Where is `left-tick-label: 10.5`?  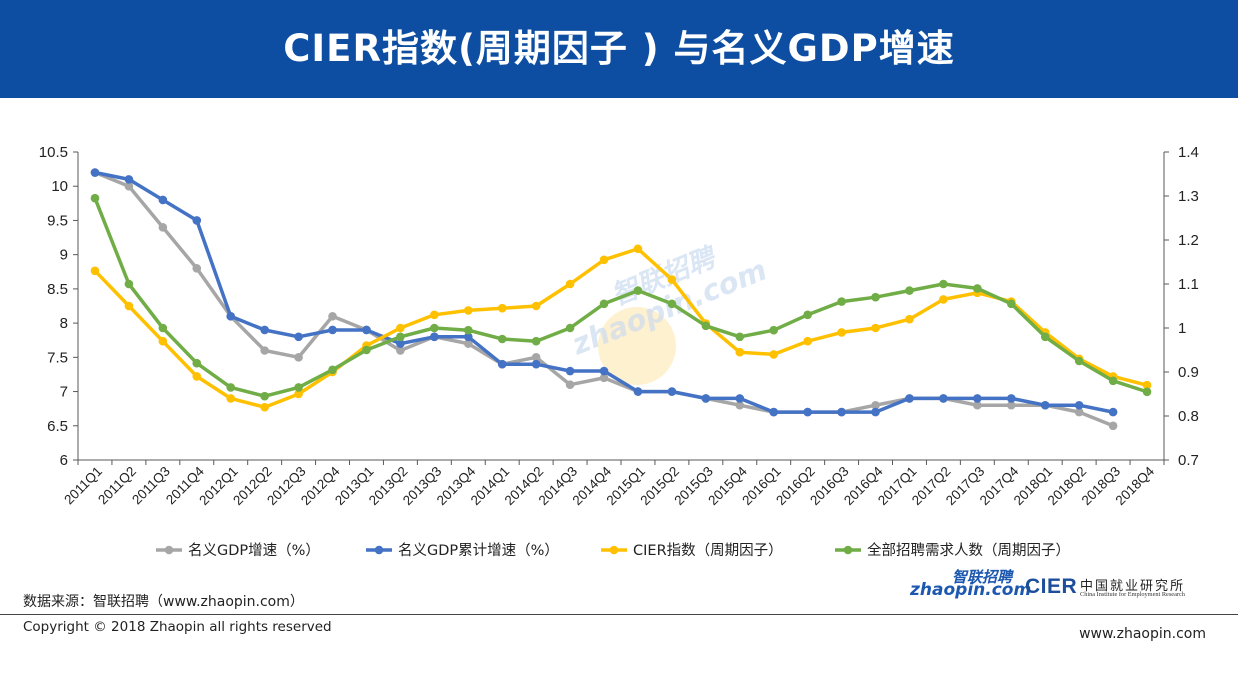 left-tick-label: 10.5 is located at coordinates (53, 152).